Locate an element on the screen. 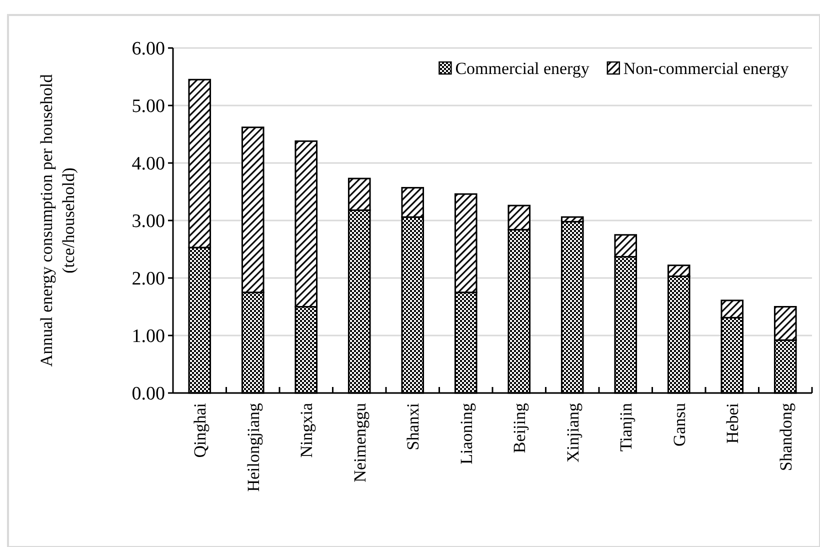 The width and height of the screenshot is (820, 547). x-tick-label: Qinghai is located at coordinates (200, 430).